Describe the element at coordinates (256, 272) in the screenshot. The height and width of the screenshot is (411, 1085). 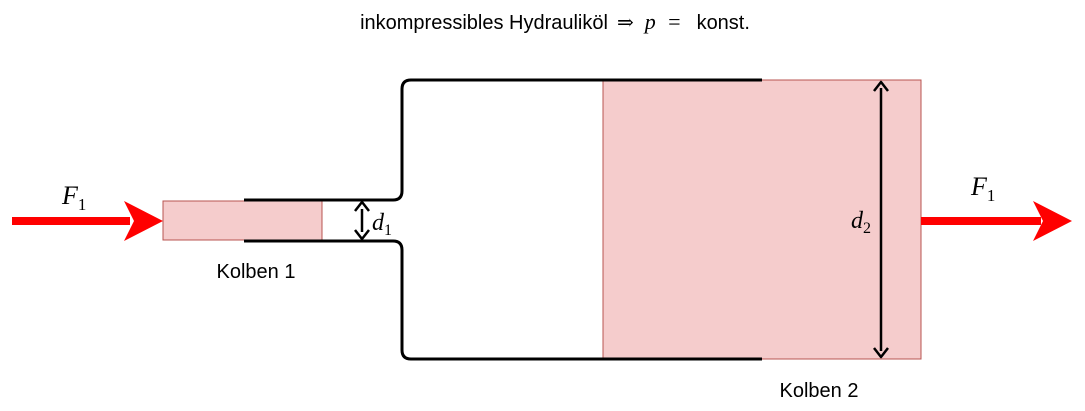
I see `piston-1-label: Kolben 1` at that location.